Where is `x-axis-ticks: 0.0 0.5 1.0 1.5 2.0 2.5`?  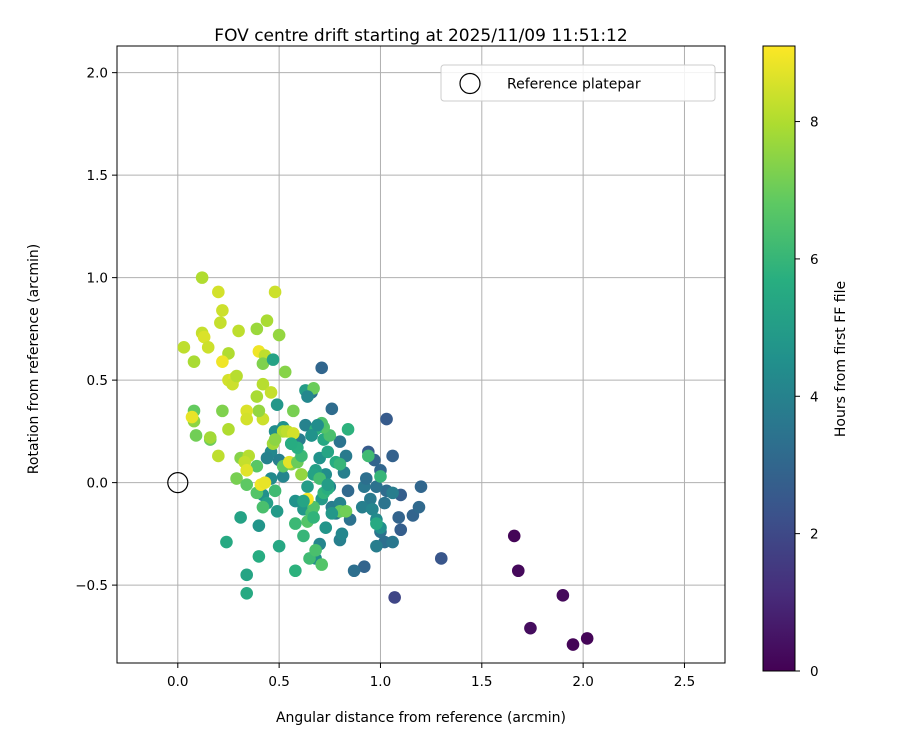
x-axis-ticks: 0.0 0.5 1.0 1.5 2.0 2.5 is located at coordinates (431, 676).